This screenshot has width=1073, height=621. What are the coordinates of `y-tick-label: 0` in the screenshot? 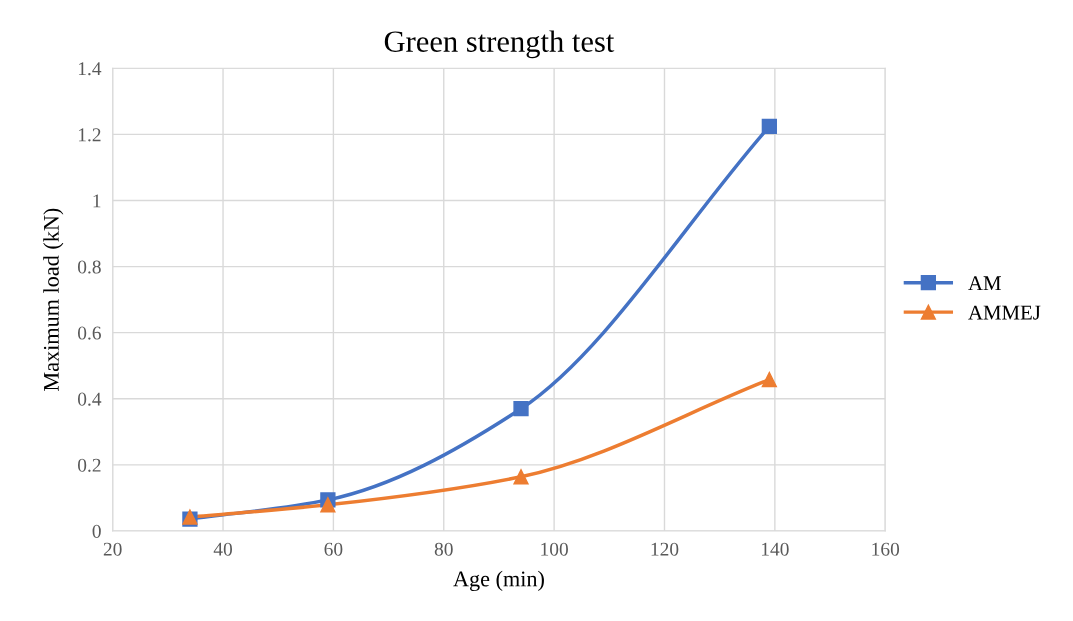 It's located at (96, 531).